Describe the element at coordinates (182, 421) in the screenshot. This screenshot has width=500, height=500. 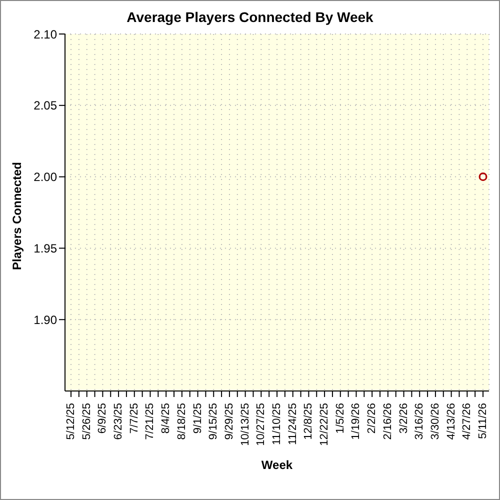
I see `x-tick-label: 8/18/25` at that location.